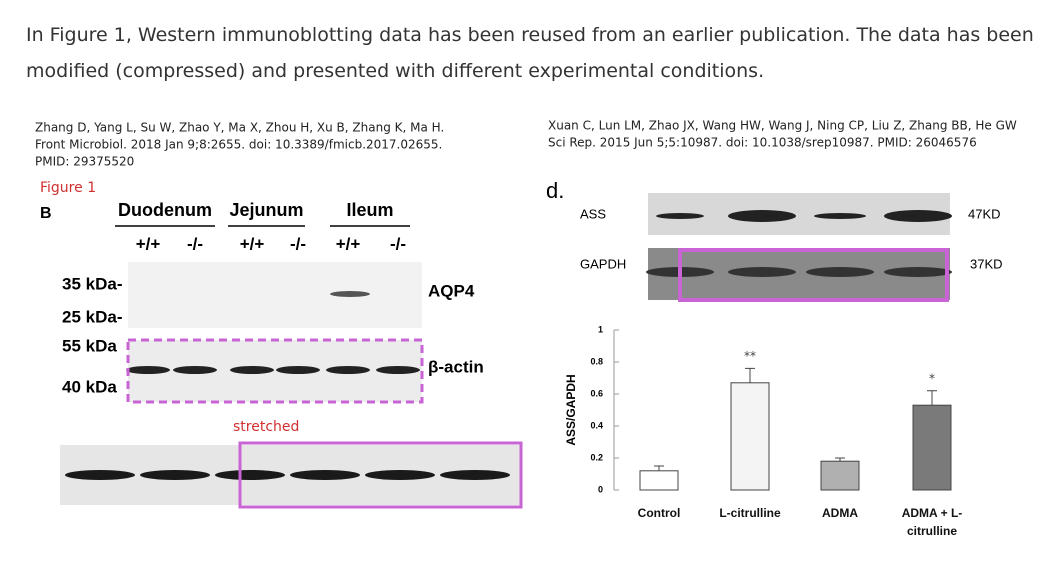 The image size is (1059, 567). I want to click on protein-label: AQP4, so click(451, 290).